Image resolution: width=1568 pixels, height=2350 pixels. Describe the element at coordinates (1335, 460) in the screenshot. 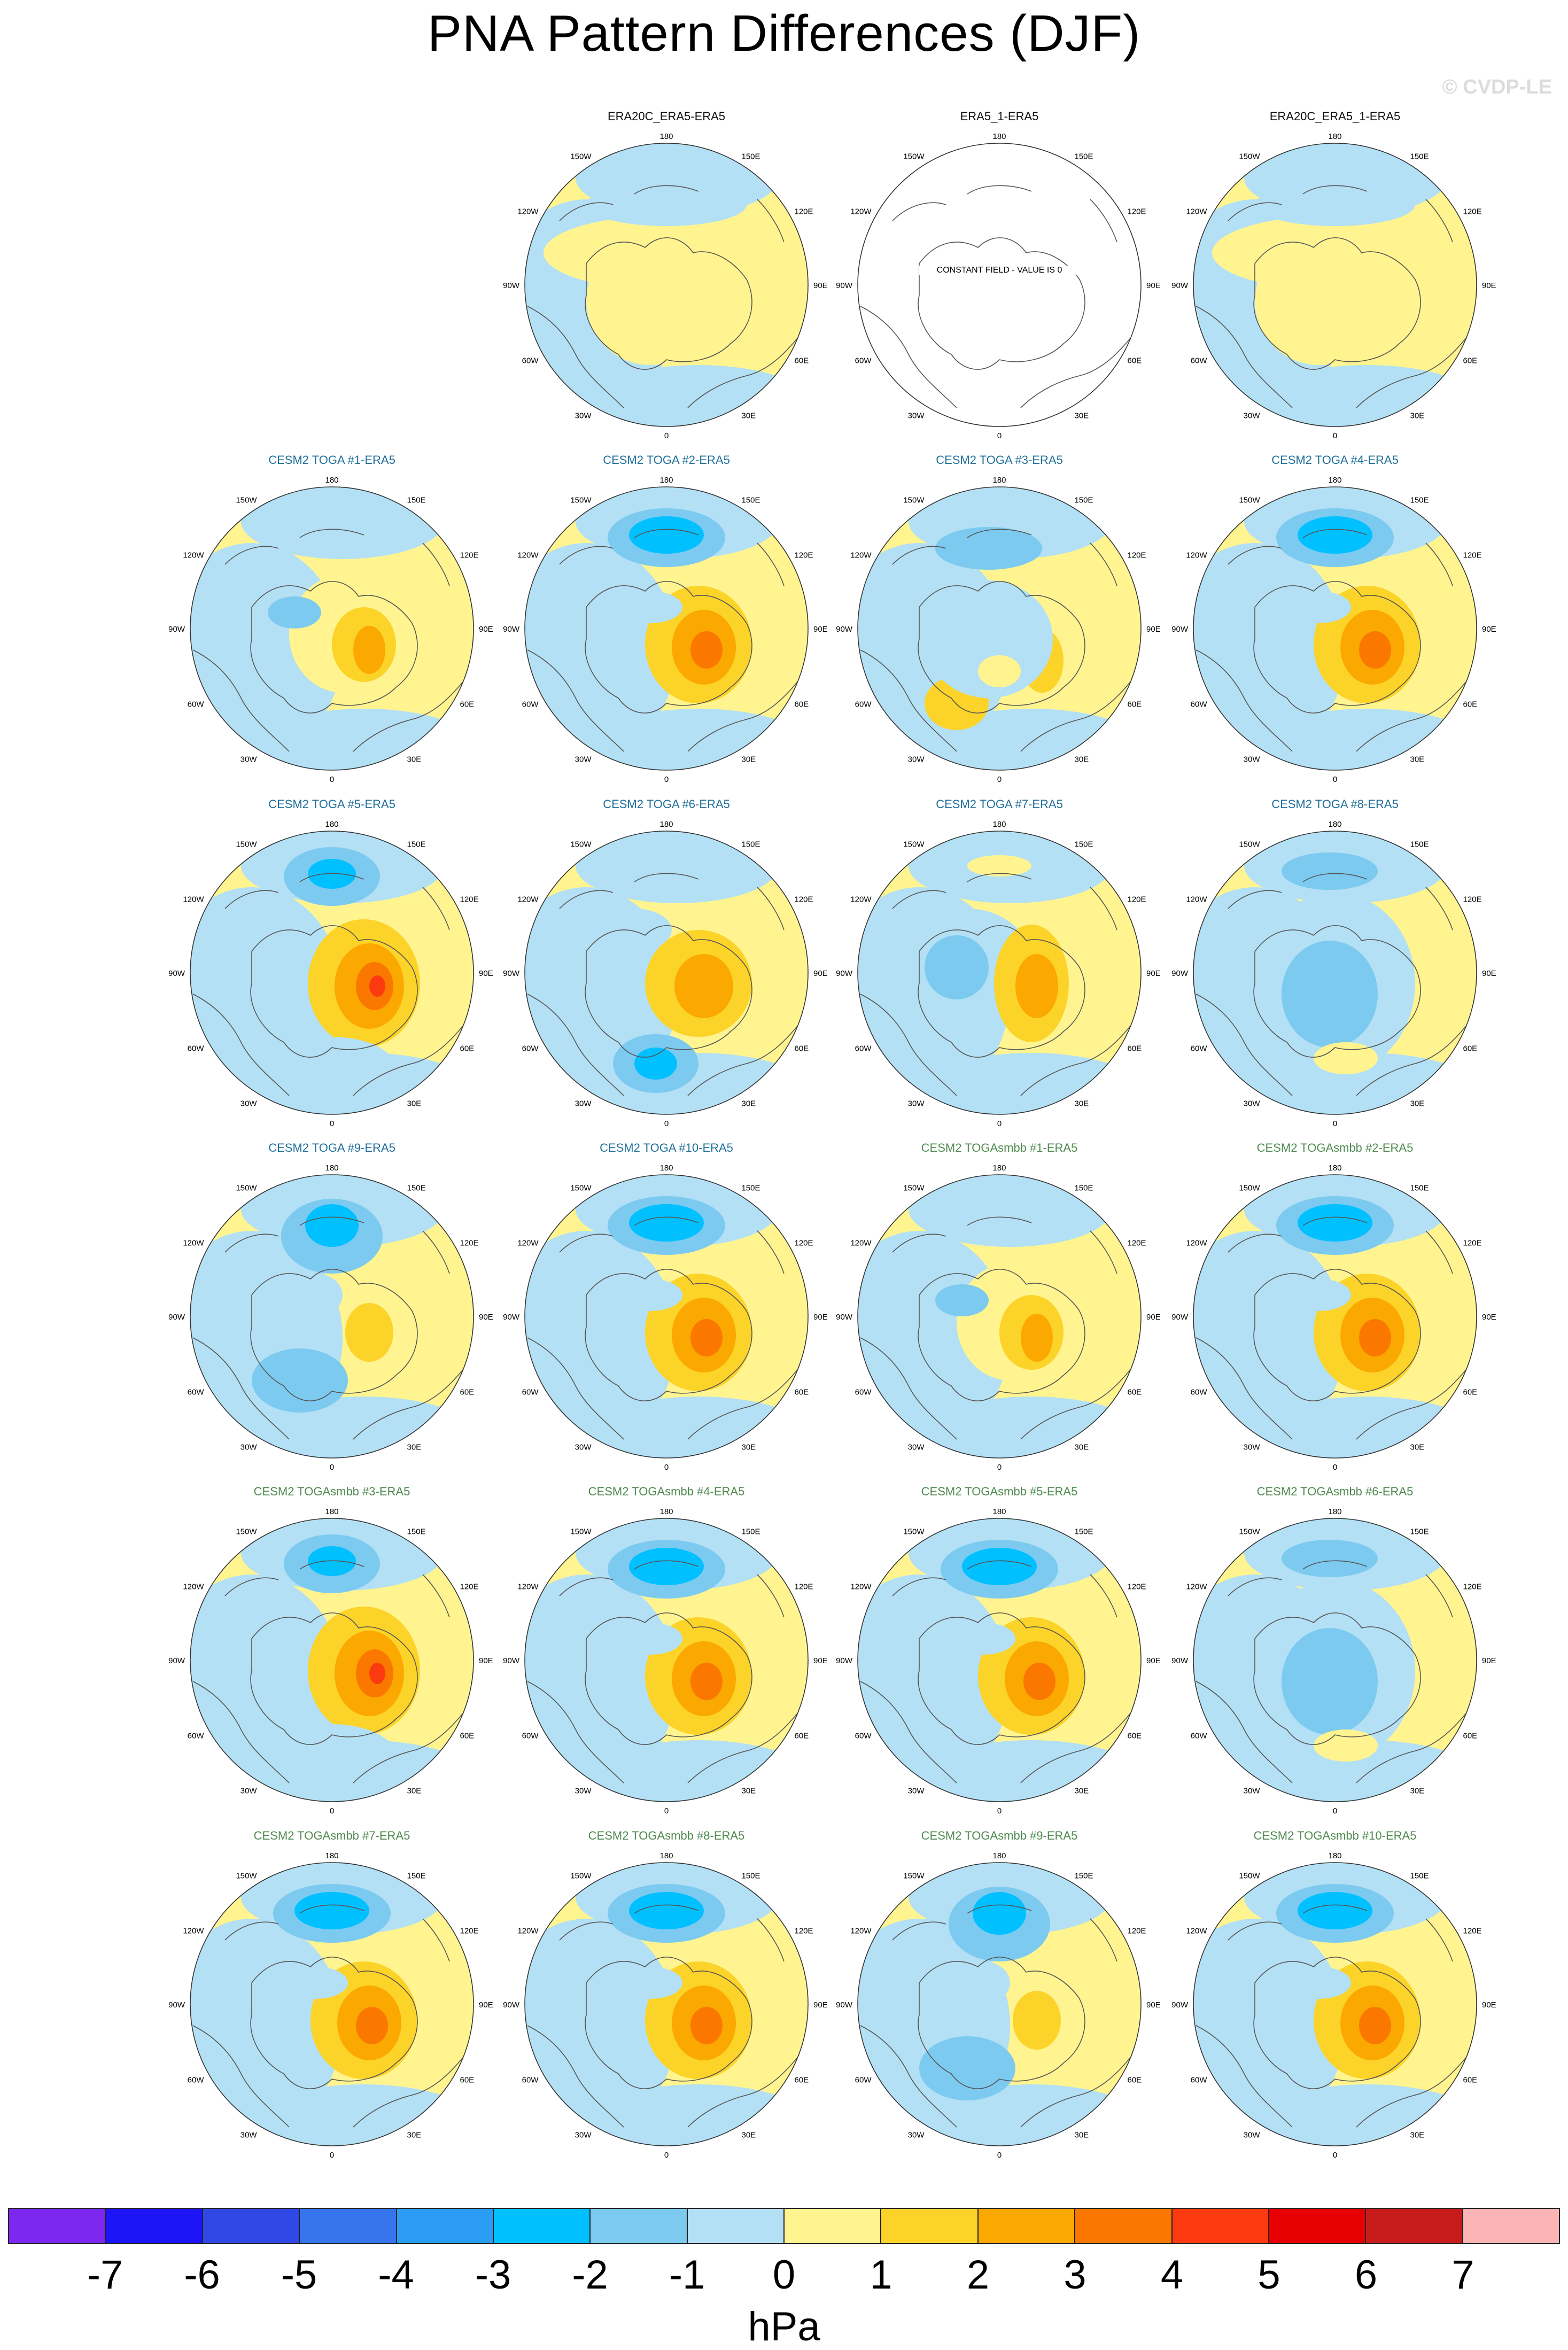

I see `panel-title: CESM2 TOGA #4-ERA5` at that location.